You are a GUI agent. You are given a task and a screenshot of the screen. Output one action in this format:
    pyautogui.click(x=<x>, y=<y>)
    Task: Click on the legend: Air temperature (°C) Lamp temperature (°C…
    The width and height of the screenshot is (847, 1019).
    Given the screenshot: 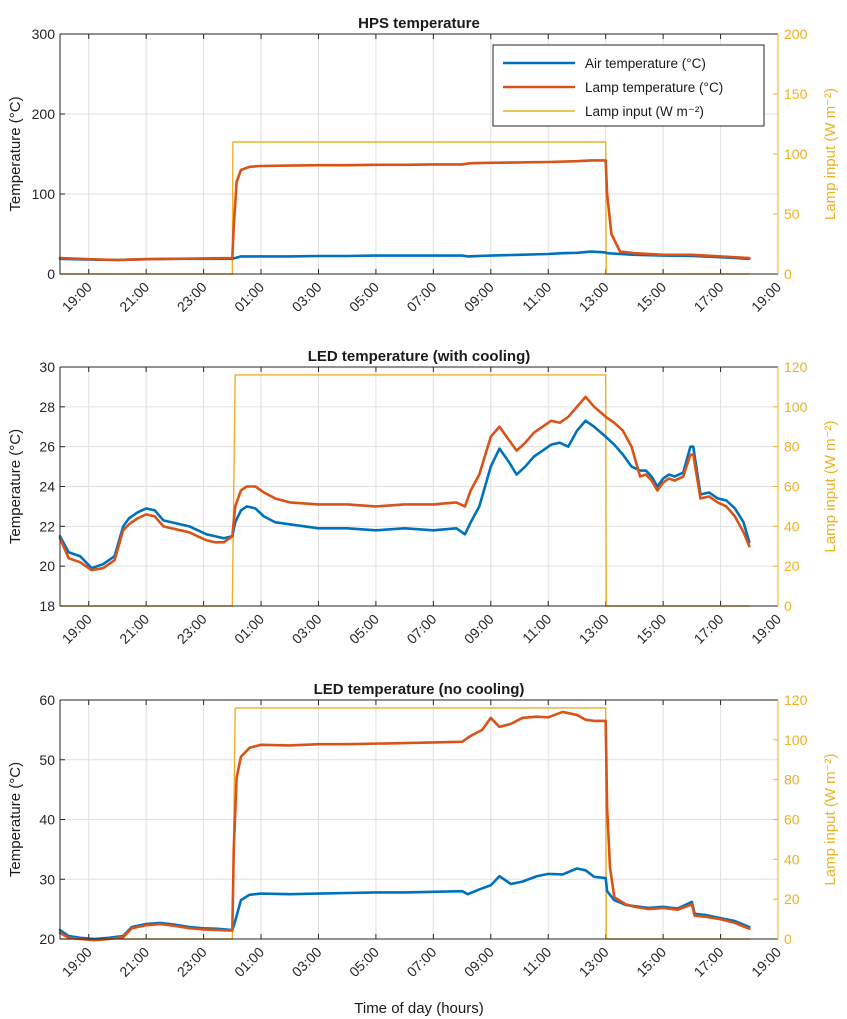 What is the action you would take?
    pyautogui.click(x=628, y=85)
    